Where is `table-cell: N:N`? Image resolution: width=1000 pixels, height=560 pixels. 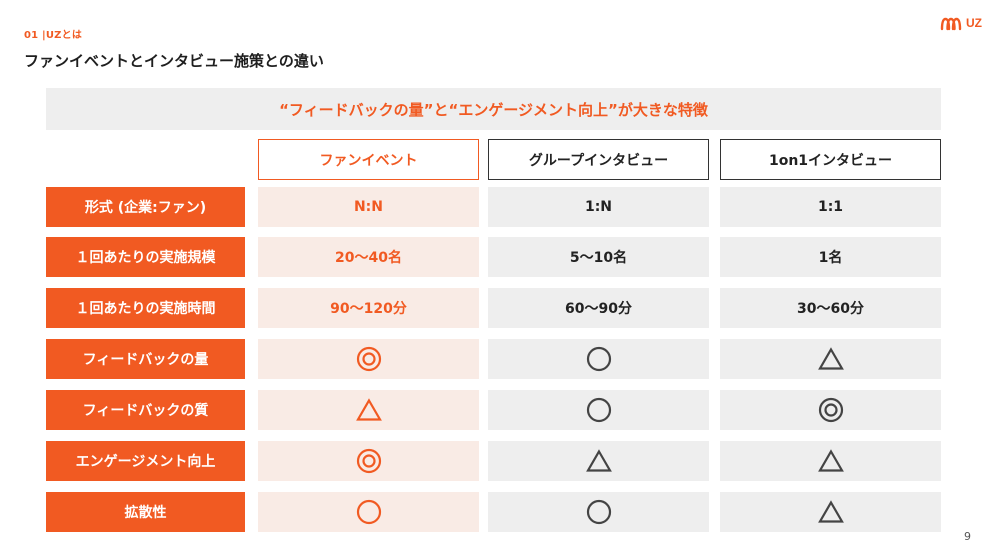
table-cell: N:N is located at coordinates (368, 207).